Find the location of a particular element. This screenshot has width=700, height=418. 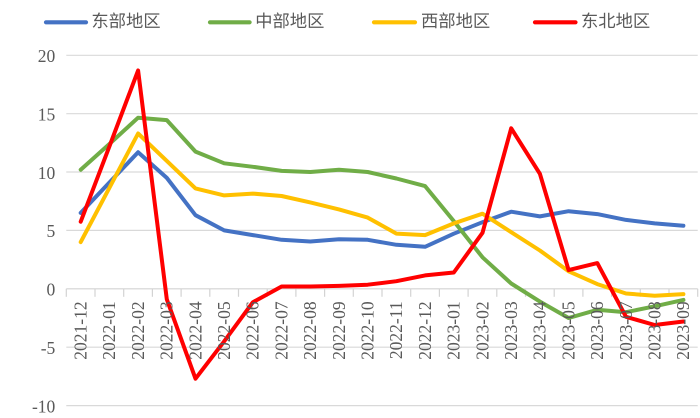

svg-text: 2022-02 is located at coordinates (138, 330).